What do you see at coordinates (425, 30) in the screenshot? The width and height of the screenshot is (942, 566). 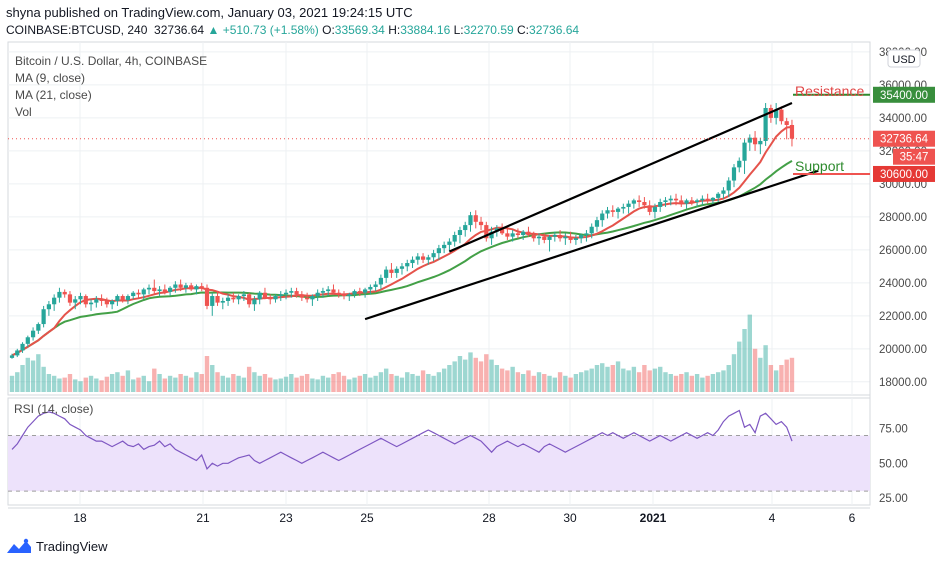 I see `high-value: 33884.16` at bounding box center [425, 30].